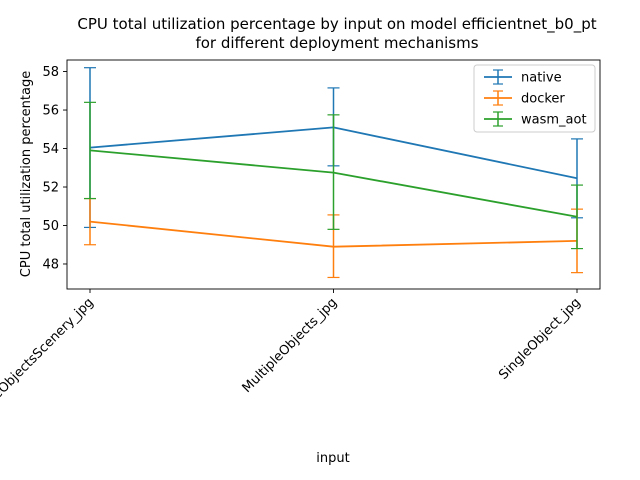  What do you see at coordinates (48, 364) in the screenshot?
I see `x-tick-label-0: MultipleObjectsScenery_jpg` at bounding box center [48, 364].